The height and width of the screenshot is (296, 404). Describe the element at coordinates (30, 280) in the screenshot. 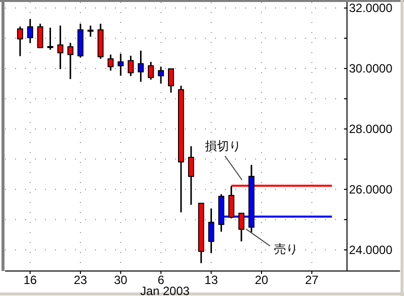

I see `x-tick-label: 16` at that location.